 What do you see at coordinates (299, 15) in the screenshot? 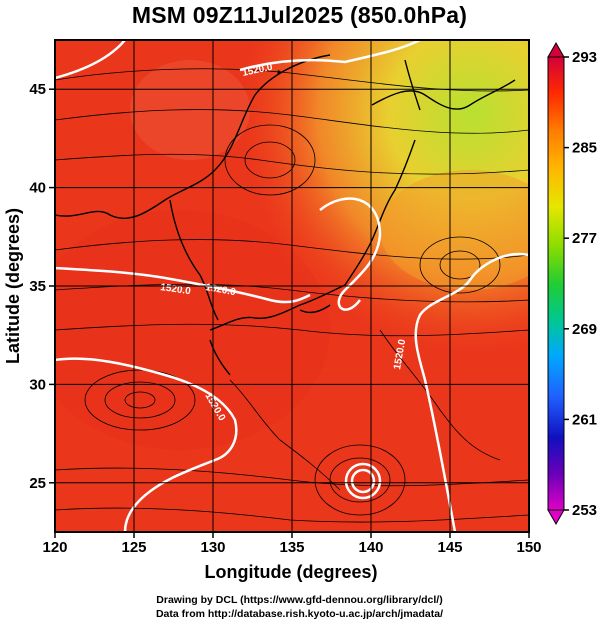
I see `plot-title: MSM 09Z11Jul2025 (850.0hPa)` at bounding box center [299, 15].